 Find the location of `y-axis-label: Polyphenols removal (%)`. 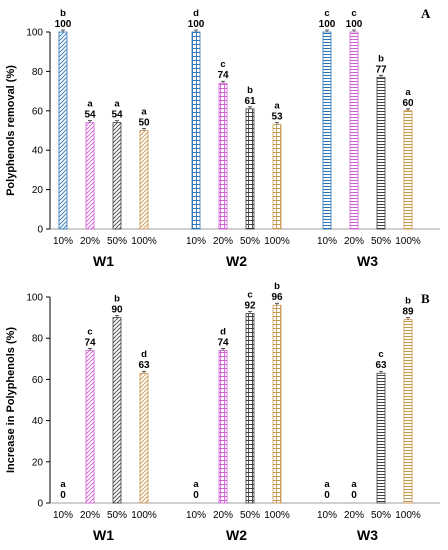

y-axis-label: Polyphenols removal (%) is located at coordinates (11, 130).